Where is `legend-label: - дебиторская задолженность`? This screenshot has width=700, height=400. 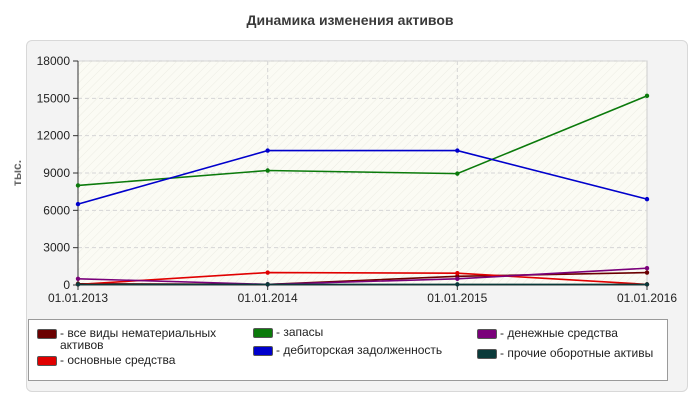
legend-label: - дебиторская задолженность is located at coordinates (359, 350).